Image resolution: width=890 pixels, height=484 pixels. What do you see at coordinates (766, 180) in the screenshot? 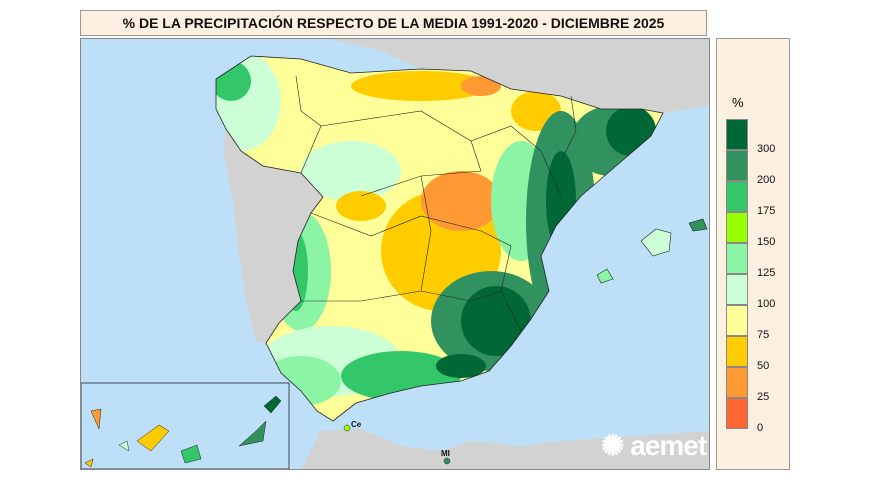
I see `legend-label: 200` at bounding box center [766, 180].